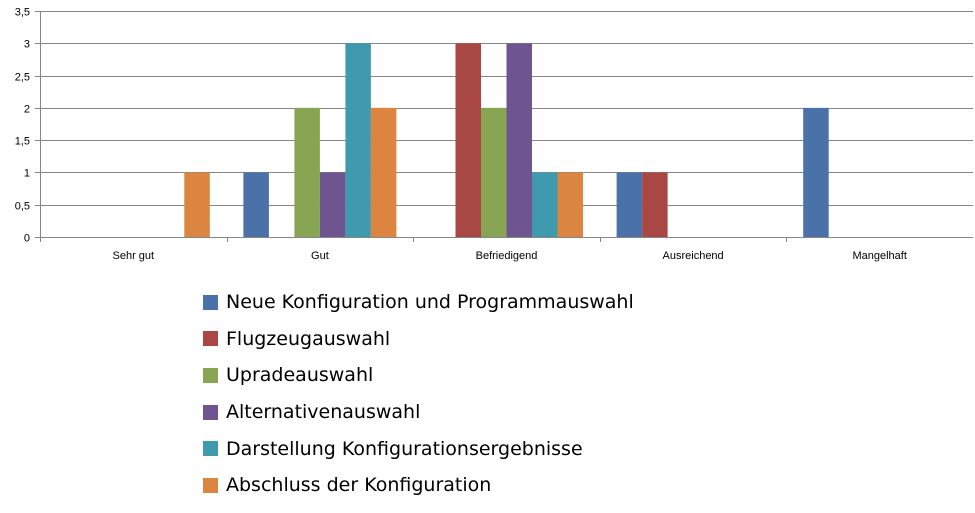 The image size is (975, 513). I want to click on x-tick-label: Befriedigend, so click(507, 256).